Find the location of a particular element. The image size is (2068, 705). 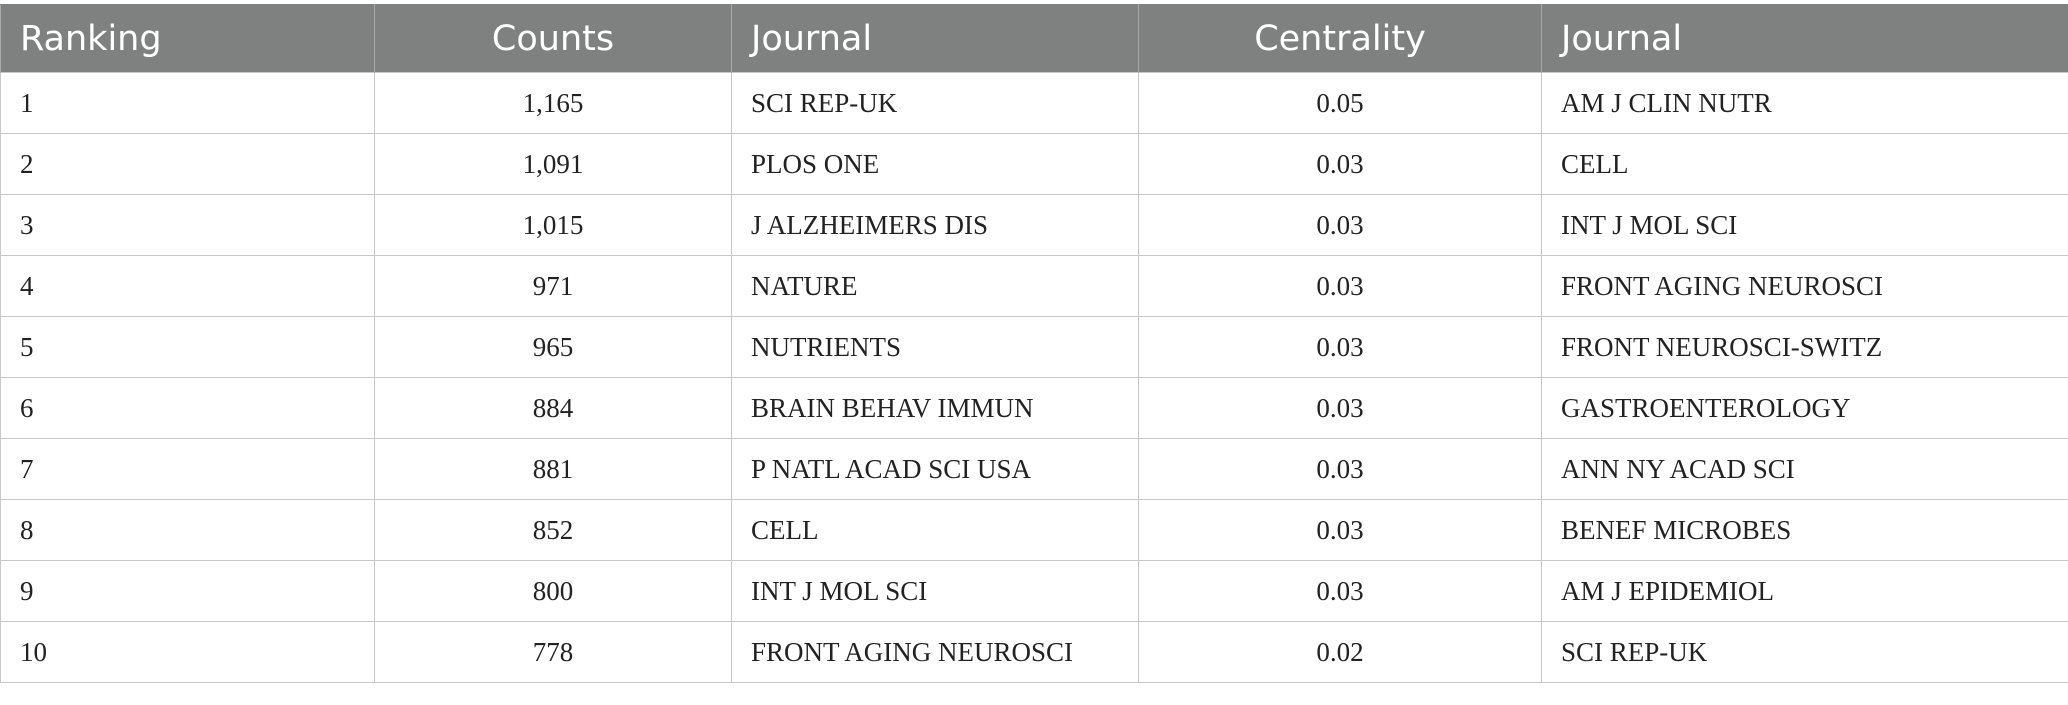

cell-counts: 778 is located at coordinates (553, 652).